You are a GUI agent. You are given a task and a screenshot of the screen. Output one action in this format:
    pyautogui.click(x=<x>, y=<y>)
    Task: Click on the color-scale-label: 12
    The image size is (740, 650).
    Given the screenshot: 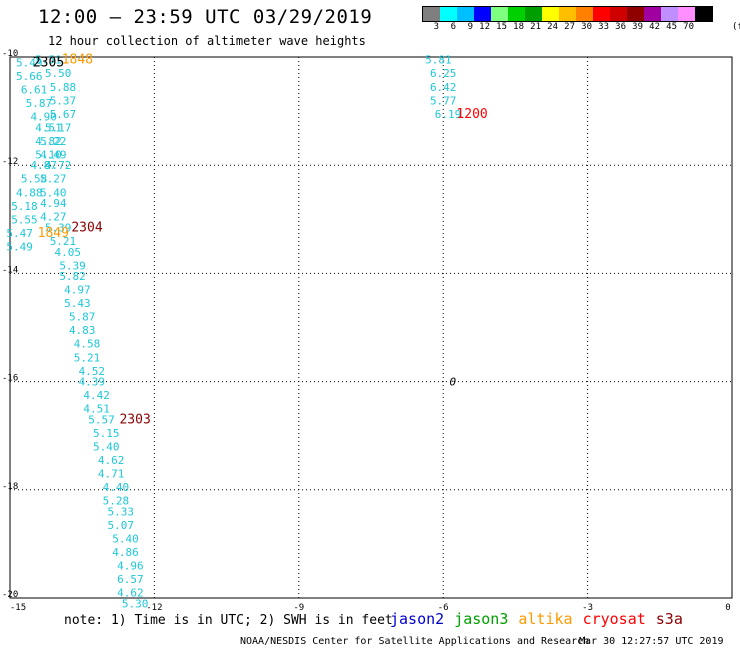 What is the action you would take?
    pyautogui.click(x=484, y=27)
    